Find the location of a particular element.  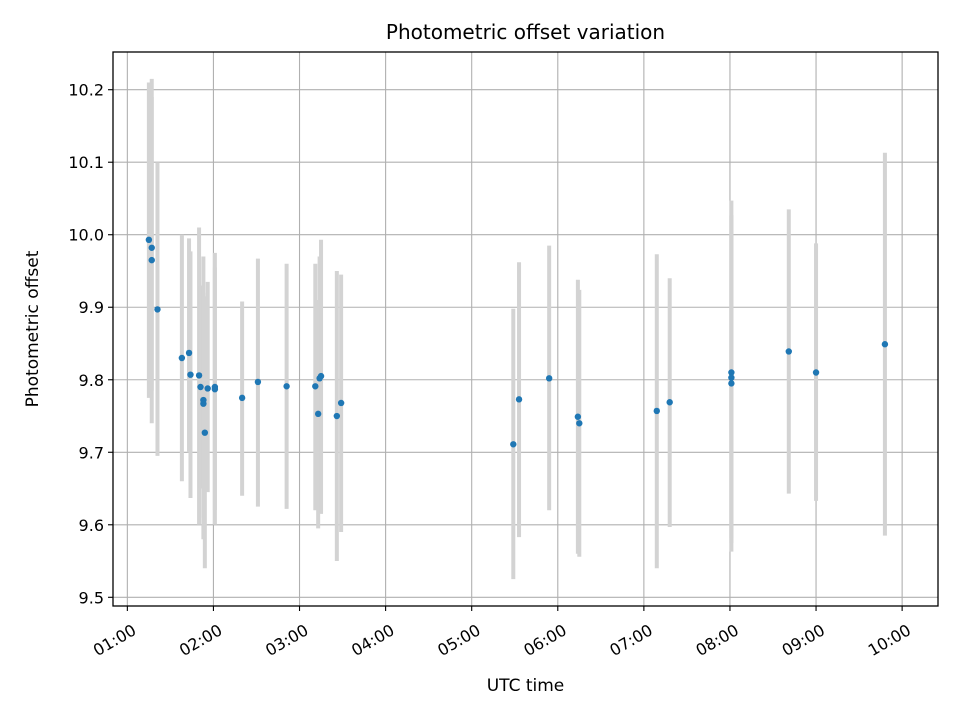

chart-title: Photometric offset variation is located at coordinates (525, 32).